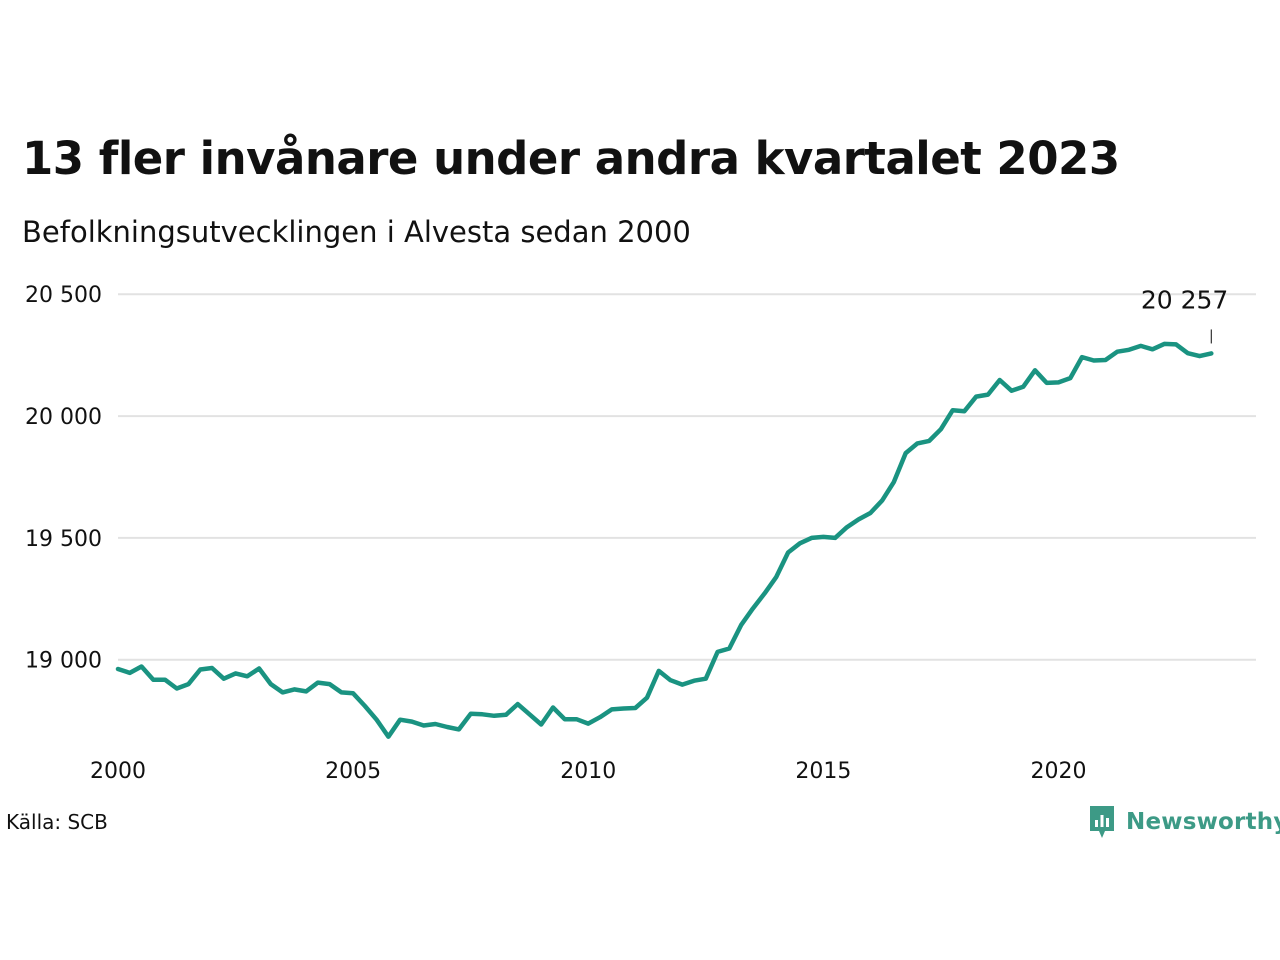 This screenshot has width=1280, height=960. What do you see at coordinates (57, 822) in the screenshot?
I see `source-note: Källa: SCB` at bounding box center [57, 822].